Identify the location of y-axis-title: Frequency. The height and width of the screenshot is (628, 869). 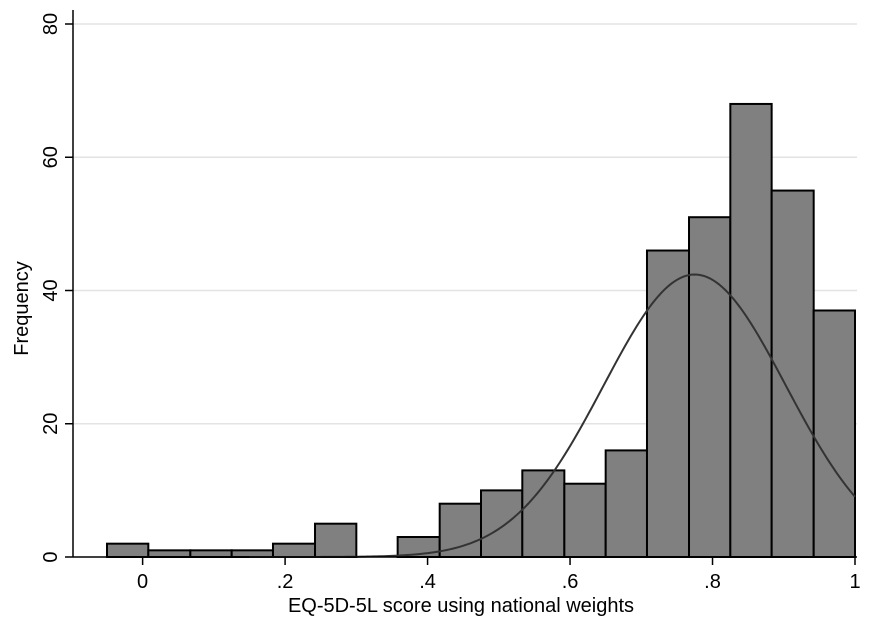
(22, 308).